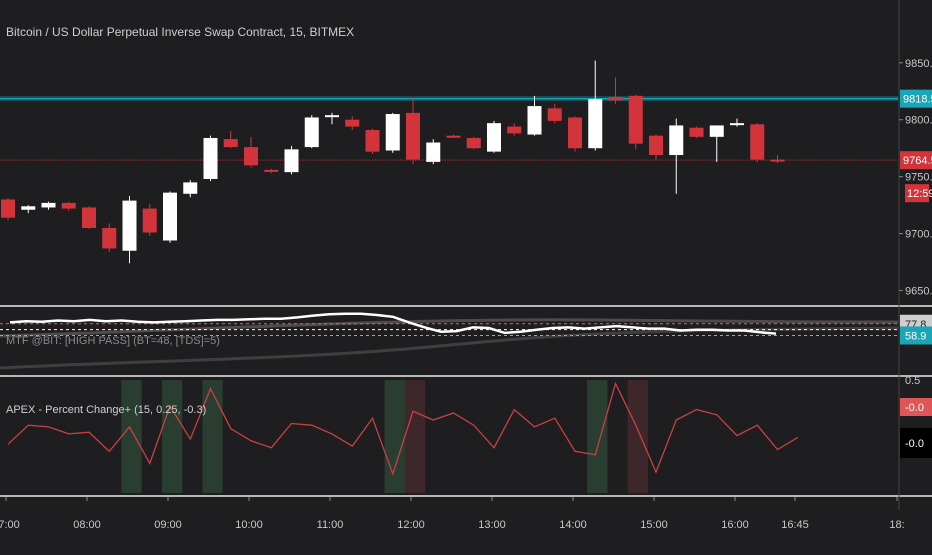 The width and height of the screenshot is (932, 555). I want to click on time-tick-label: 08:00, so click(87, 525).